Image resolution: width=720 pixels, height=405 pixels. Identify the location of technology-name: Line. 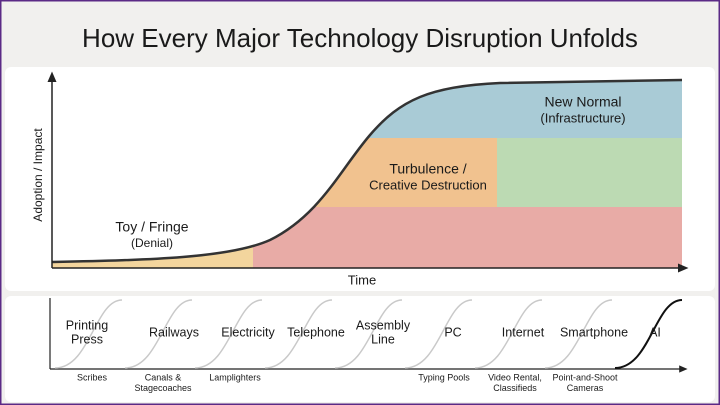
(383, 339).